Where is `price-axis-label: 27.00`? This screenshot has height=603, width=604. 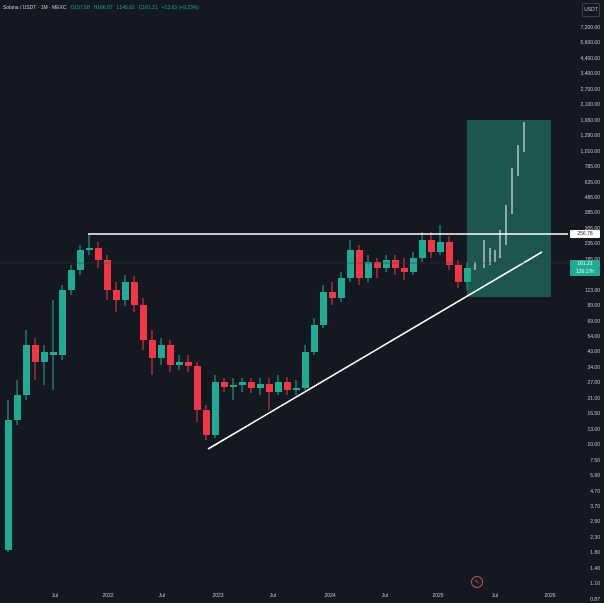 price-axis-label: 27.00 is located at coordinates (593, 383).